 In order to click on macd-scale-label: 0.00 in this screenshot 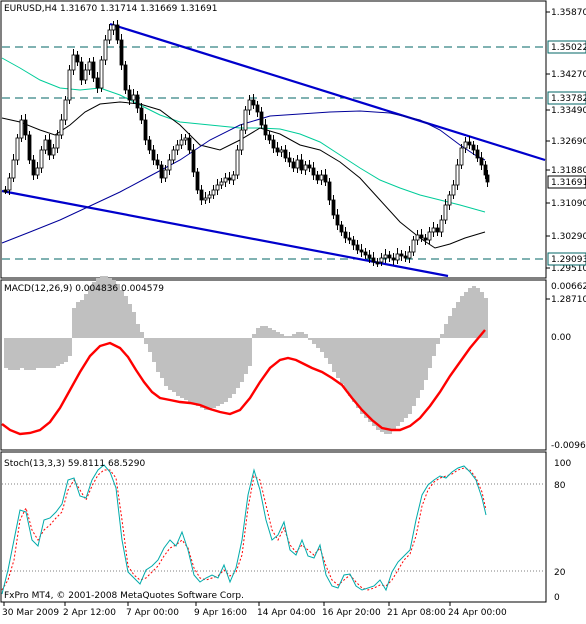, I will do `click(561, 338)`.